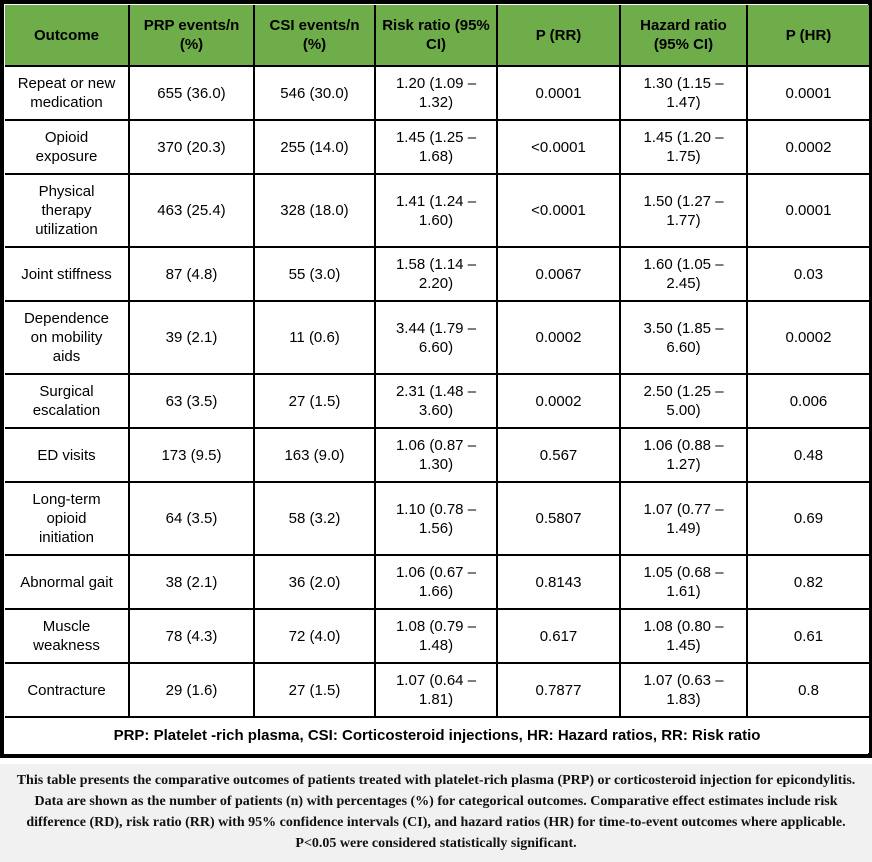 The width and height of the screenshot is (872, 862). What do you see at coordinates (67, 582) in the screenshot?
I see `outcome-cell: Abnormal gait` at bounding box center [67, 582].